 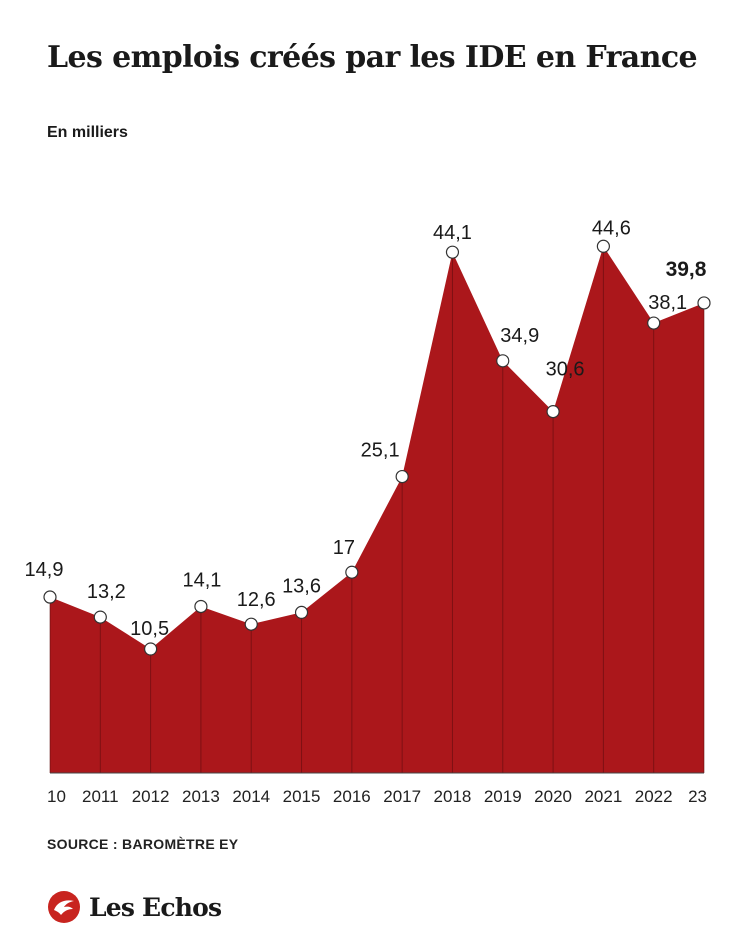 I want to click on x-tick-label: 2021, so click(x=603, y=796).